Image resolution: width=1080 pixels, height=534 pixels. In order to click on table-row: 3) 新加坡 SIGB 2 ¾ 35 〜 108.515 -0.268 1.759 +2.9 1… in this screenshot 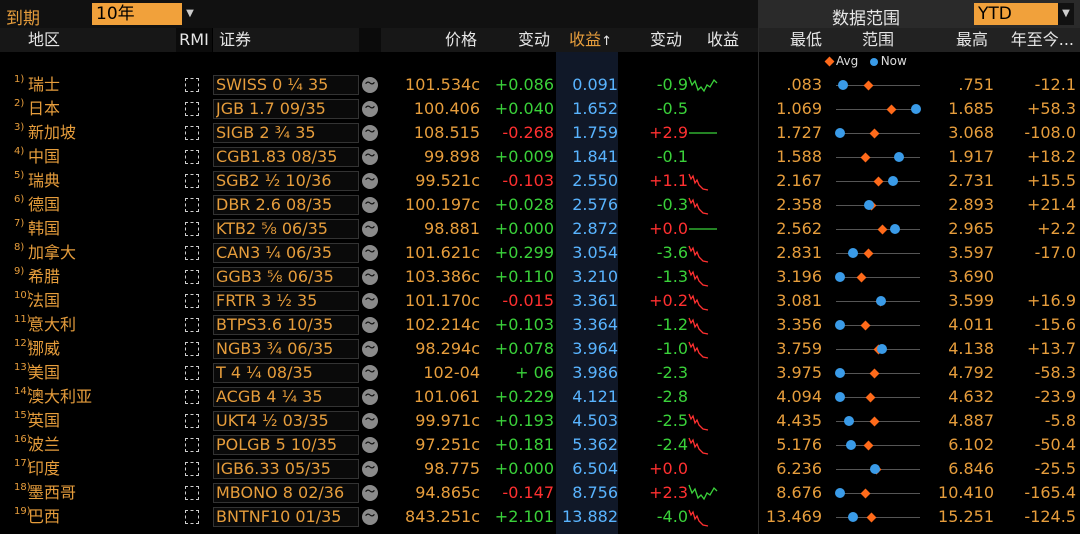, I will do `click(540, 133)`.